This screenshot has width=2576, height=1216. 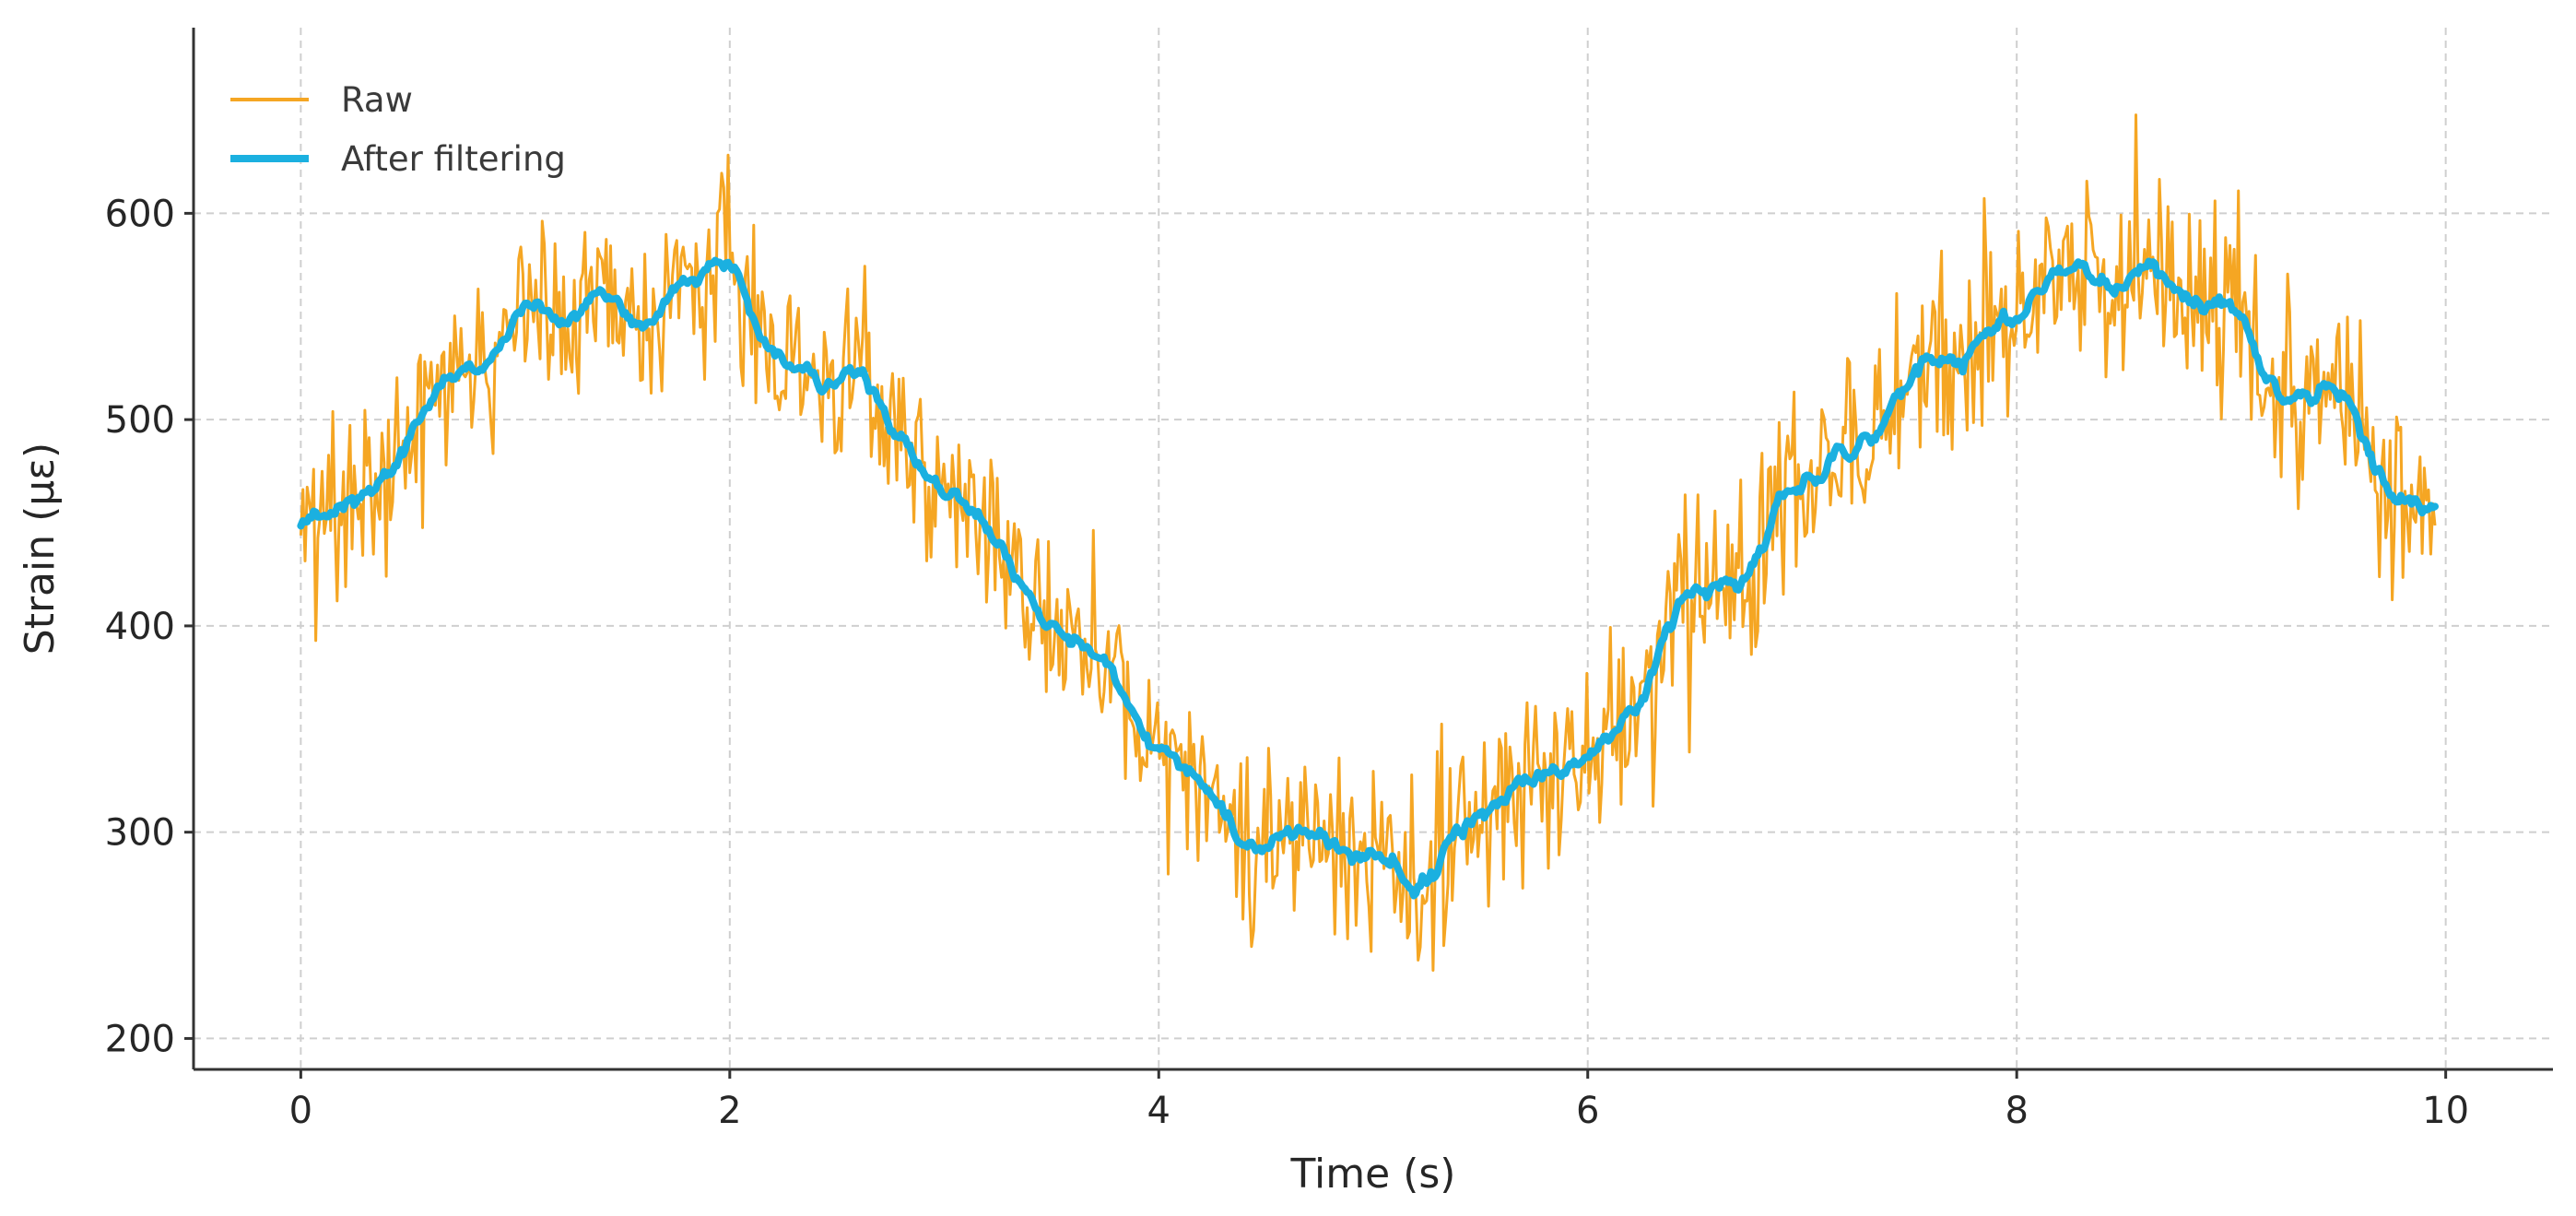 What do you see at coordinates (2016, 1111) in the screenshot?
I see `x-tick-label-8: 8` at bounding box center [2016, 1111].